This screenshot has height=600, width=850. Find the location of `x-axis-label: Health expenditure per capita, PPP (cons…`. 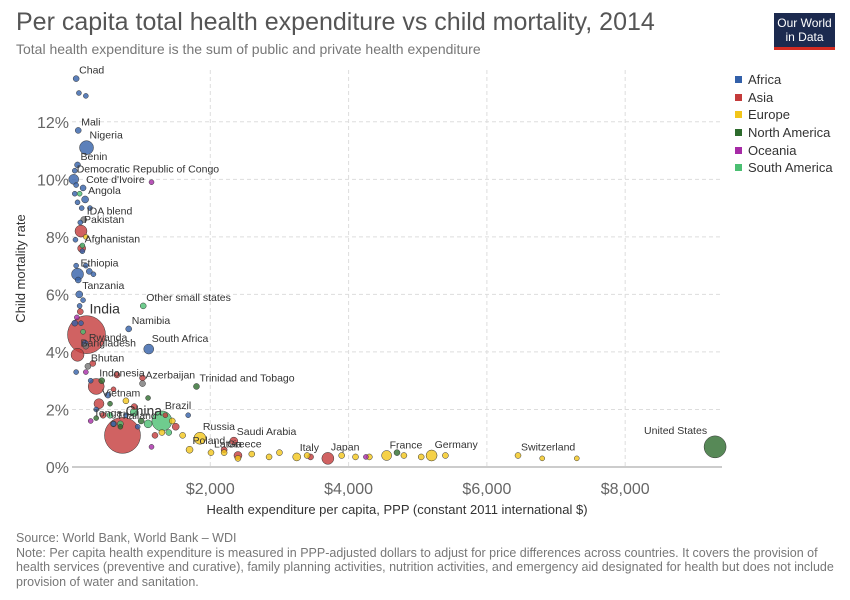

x-axis-label: Health expenditure per capita, PPP (cons… is located at coordinates (396, 509).